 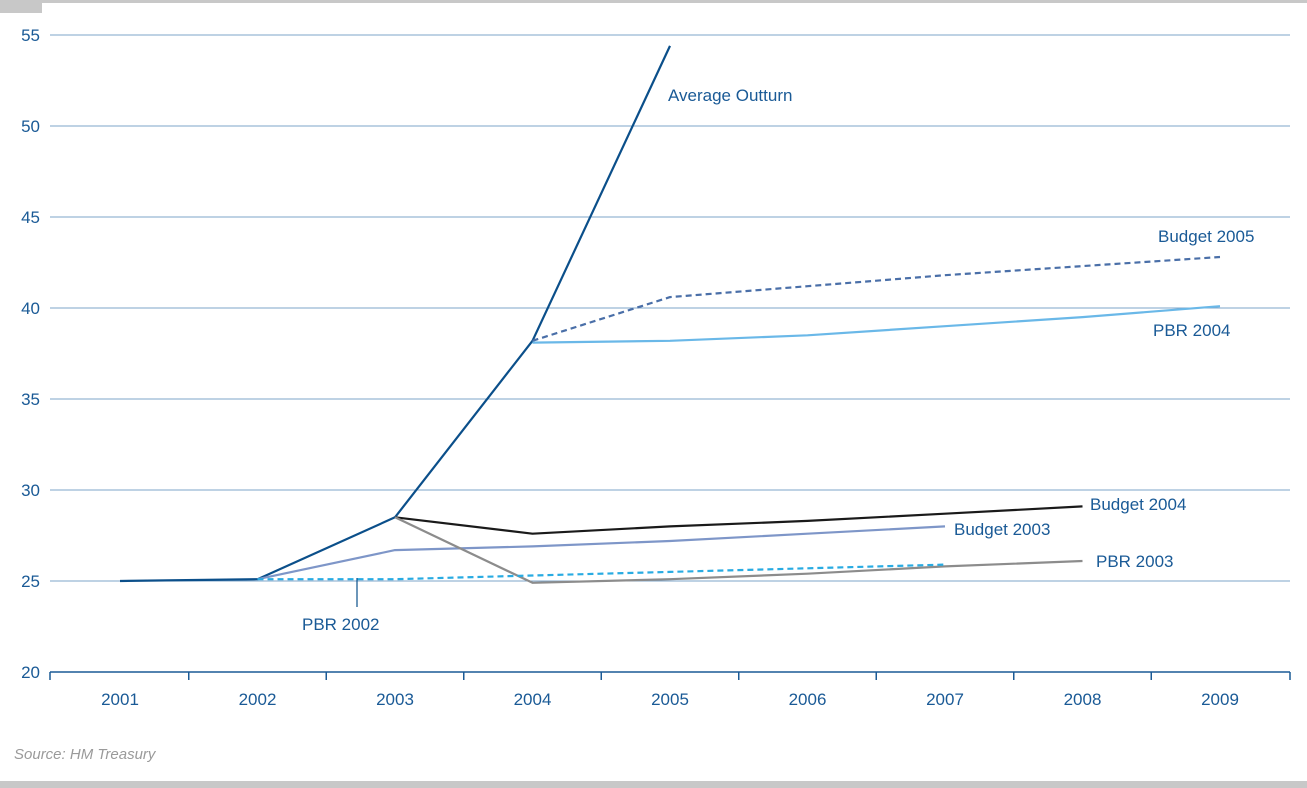 What do you see at coordinates (653, 1) in the screenshot?
I see `top-frame-border` at bounding box center [653, 1].